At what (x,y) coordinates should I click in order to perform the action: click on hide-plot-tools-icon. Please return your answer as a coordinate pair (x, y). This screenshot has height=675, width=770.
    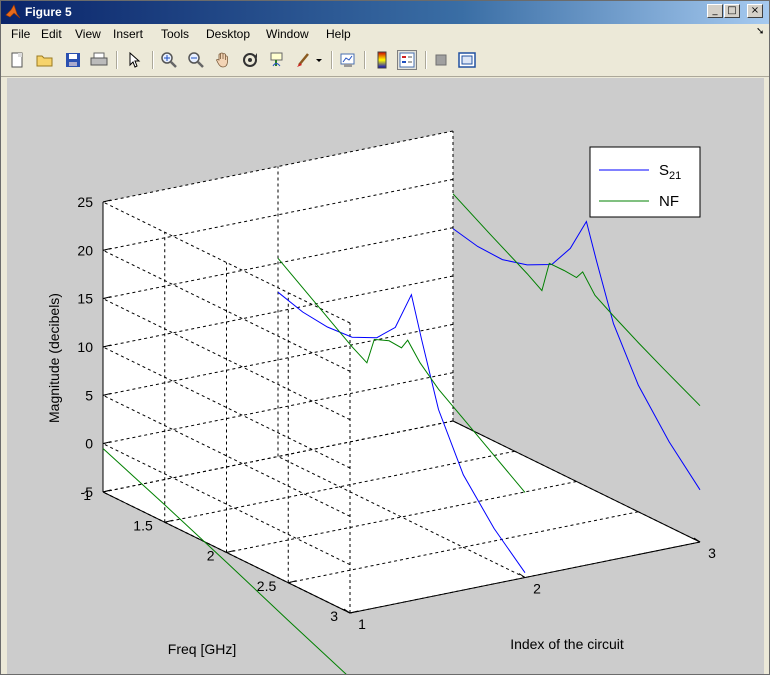
    Looking at the image, I should click on (441, 60).